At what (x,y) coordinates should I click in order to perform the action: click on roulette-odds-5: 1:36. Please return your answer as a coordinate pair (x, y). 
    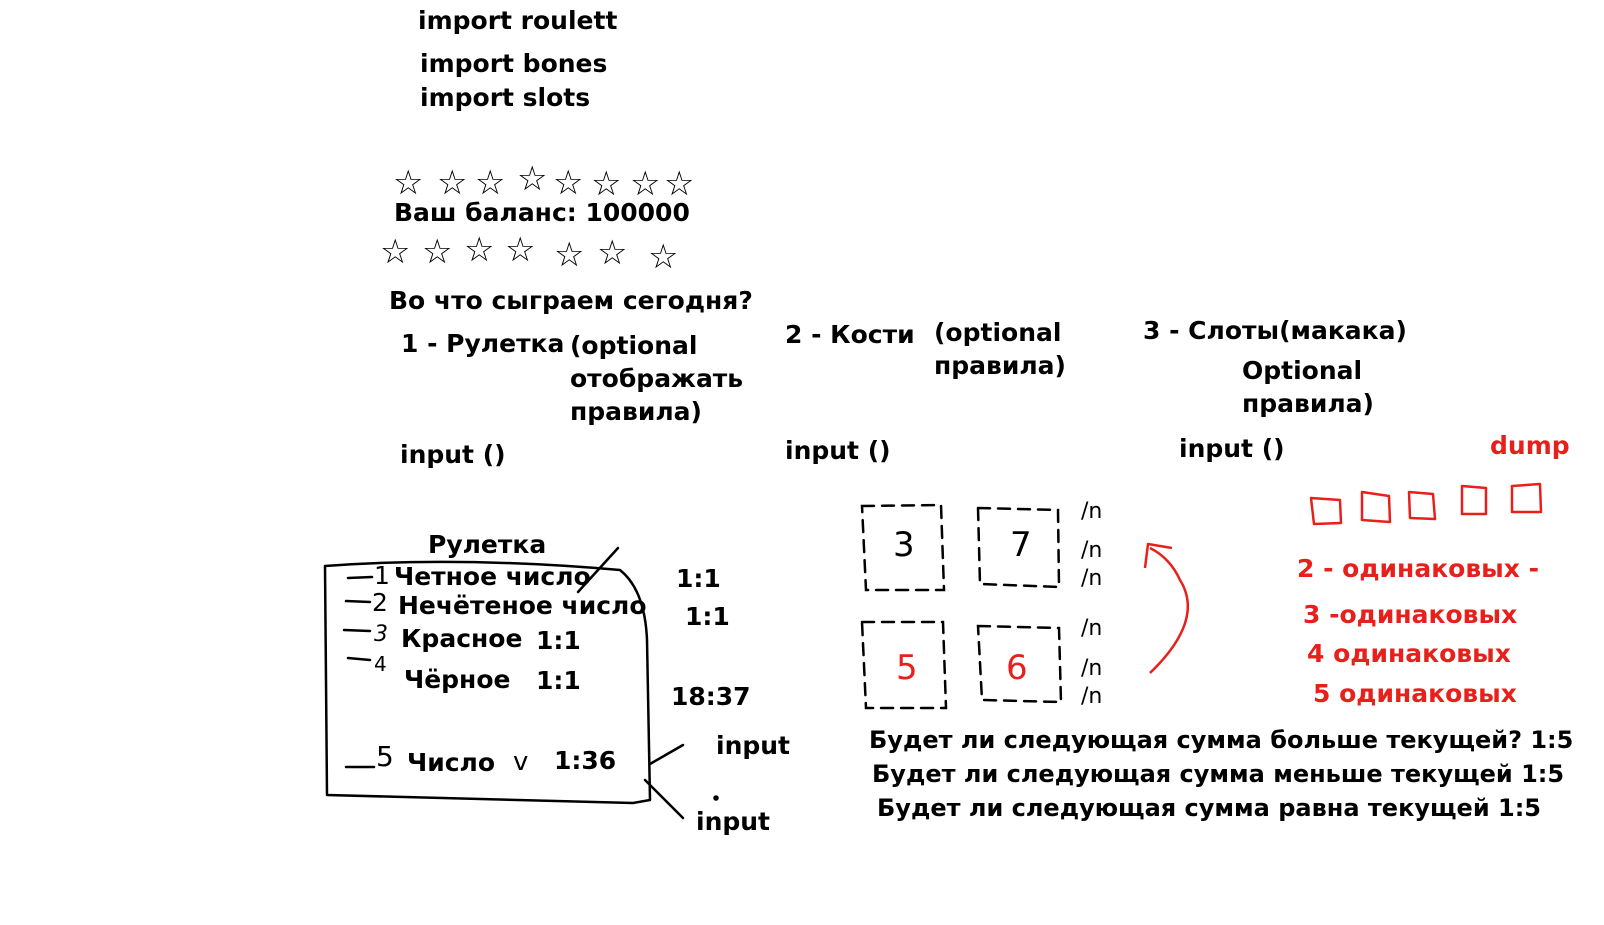
    Looking at the image, I should click on (585, 760).